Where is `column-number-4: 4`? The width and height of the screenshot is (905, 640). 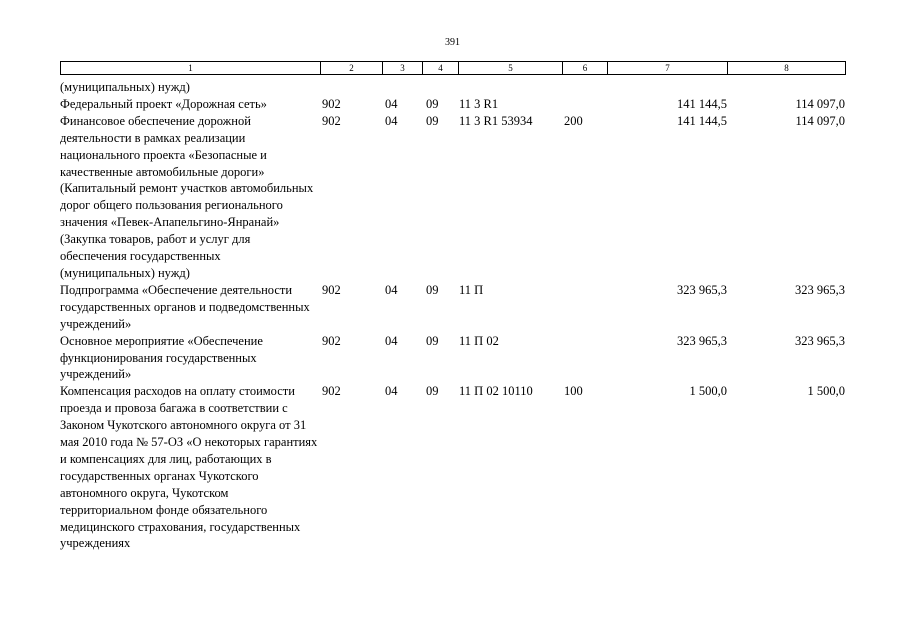
column-number-4: 4 is located at coordinates (440, 68).